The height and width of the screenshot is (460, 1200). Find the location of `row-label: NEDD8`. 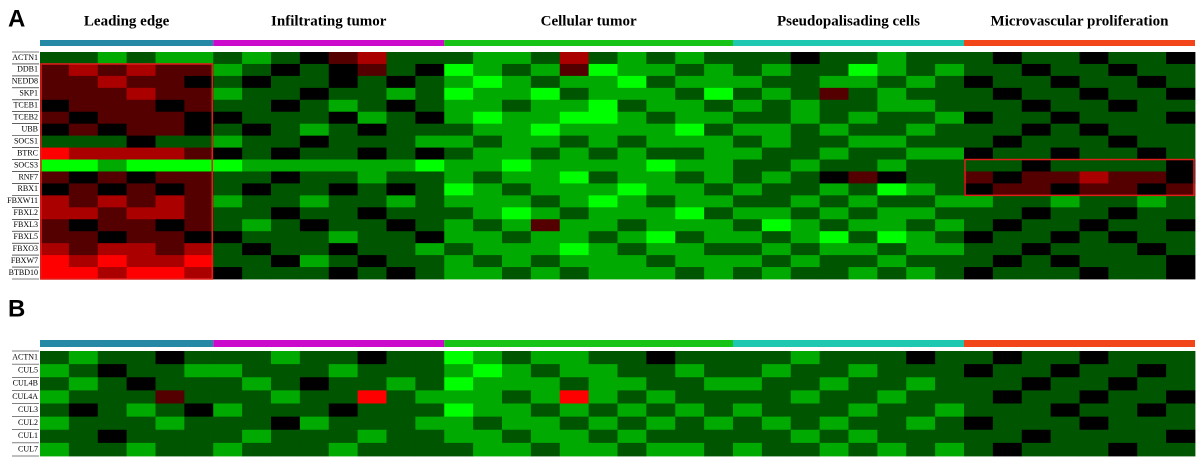

row-label: NEDD8 is located at coordinates (25, 81).